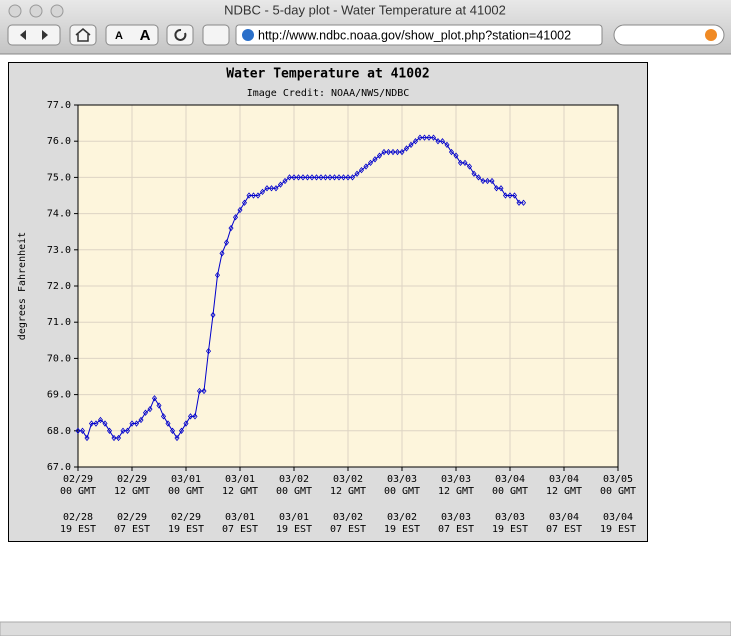 This screenshot has height=640, width=731. What do you see at coordinates (669, 35) in the screenshot?
I see `search-field` at bounding box center [669, 35].